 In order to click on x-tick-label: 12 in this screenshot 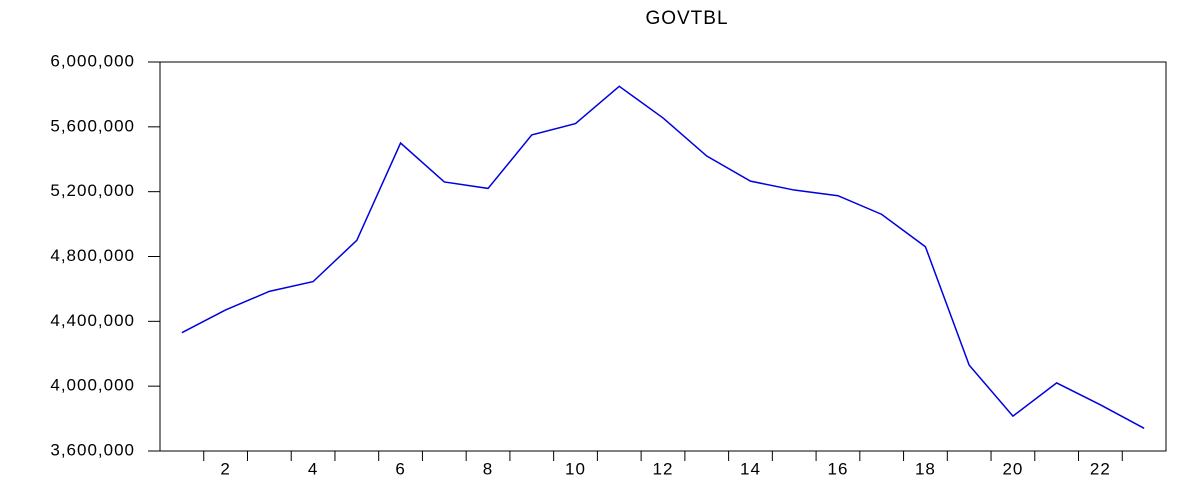, I will do `click(663, 468)`.